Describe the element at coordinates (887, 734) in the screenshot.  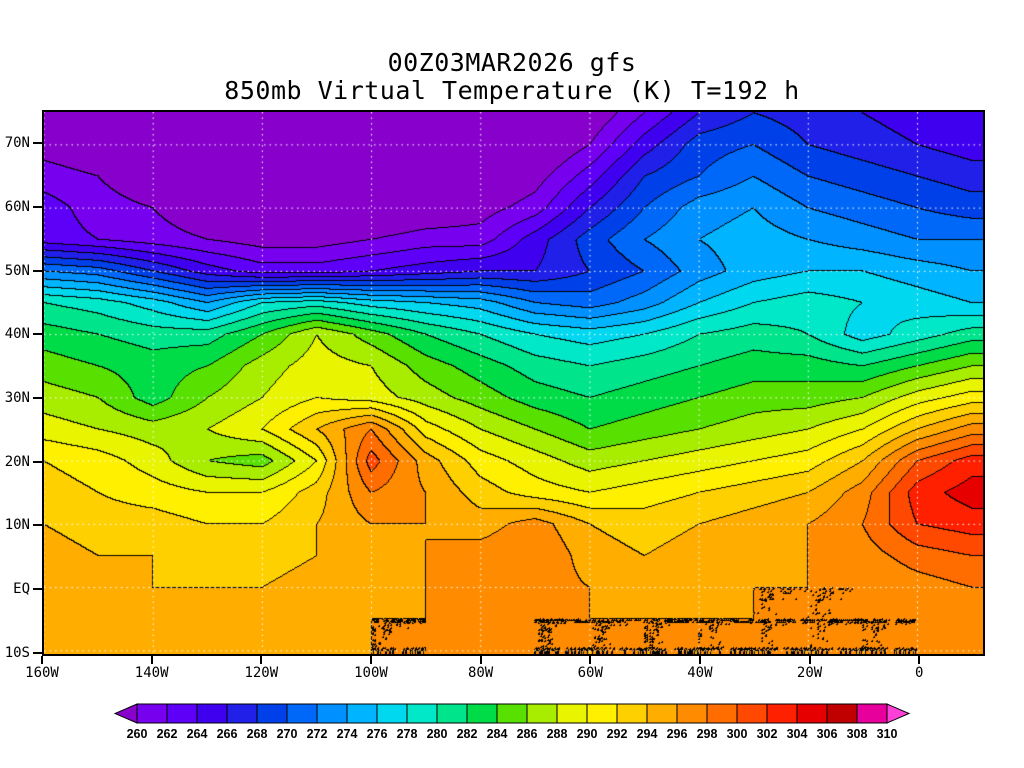
I see `colorbar-tick-label: 310` at that location.